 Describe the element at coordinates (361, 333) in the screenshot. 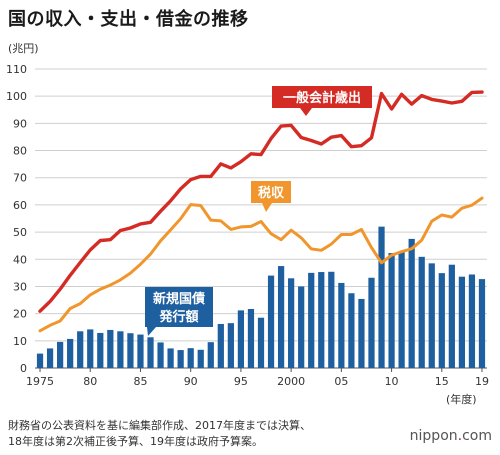

I see `bond-bar-2007` at that location.